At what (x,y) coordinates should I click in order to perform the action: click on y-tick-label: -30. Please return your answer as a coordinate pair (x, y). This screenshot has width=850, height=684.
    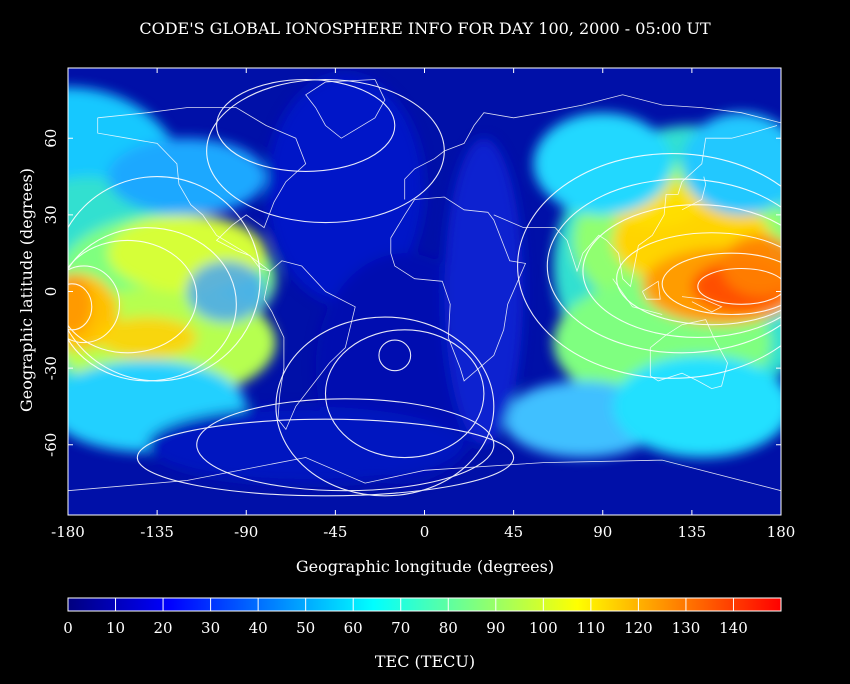
    Looking at the image, I should click on (51, 368).